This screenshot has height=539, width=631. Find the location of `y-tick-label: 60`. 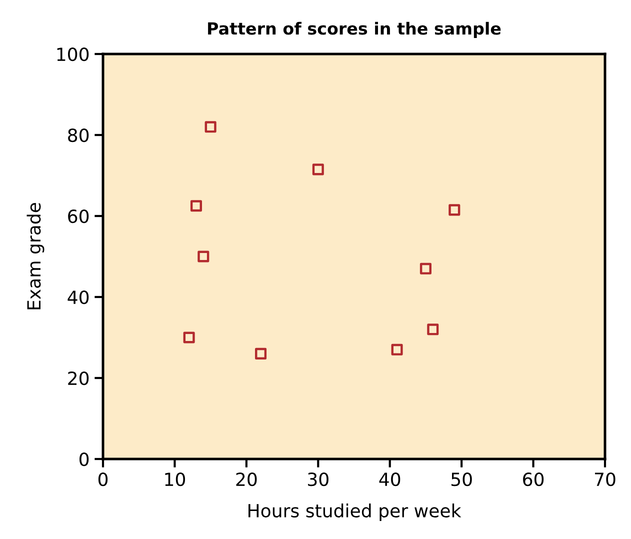

y-tick-label: 60 is located at coordinates (78, 216).